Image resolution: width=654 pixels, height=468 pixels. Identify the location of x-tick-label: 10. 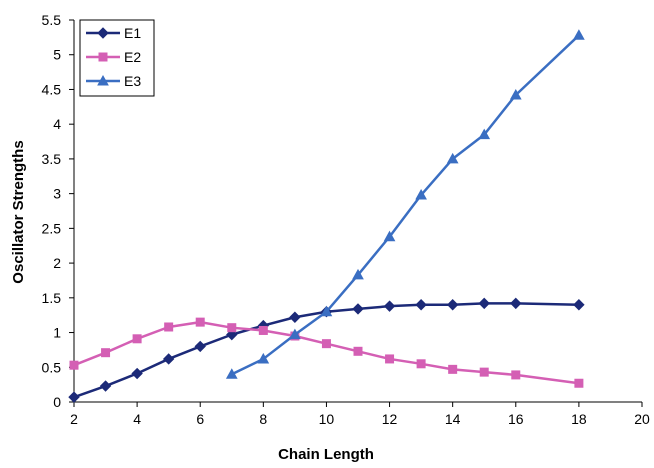
(327, 419).